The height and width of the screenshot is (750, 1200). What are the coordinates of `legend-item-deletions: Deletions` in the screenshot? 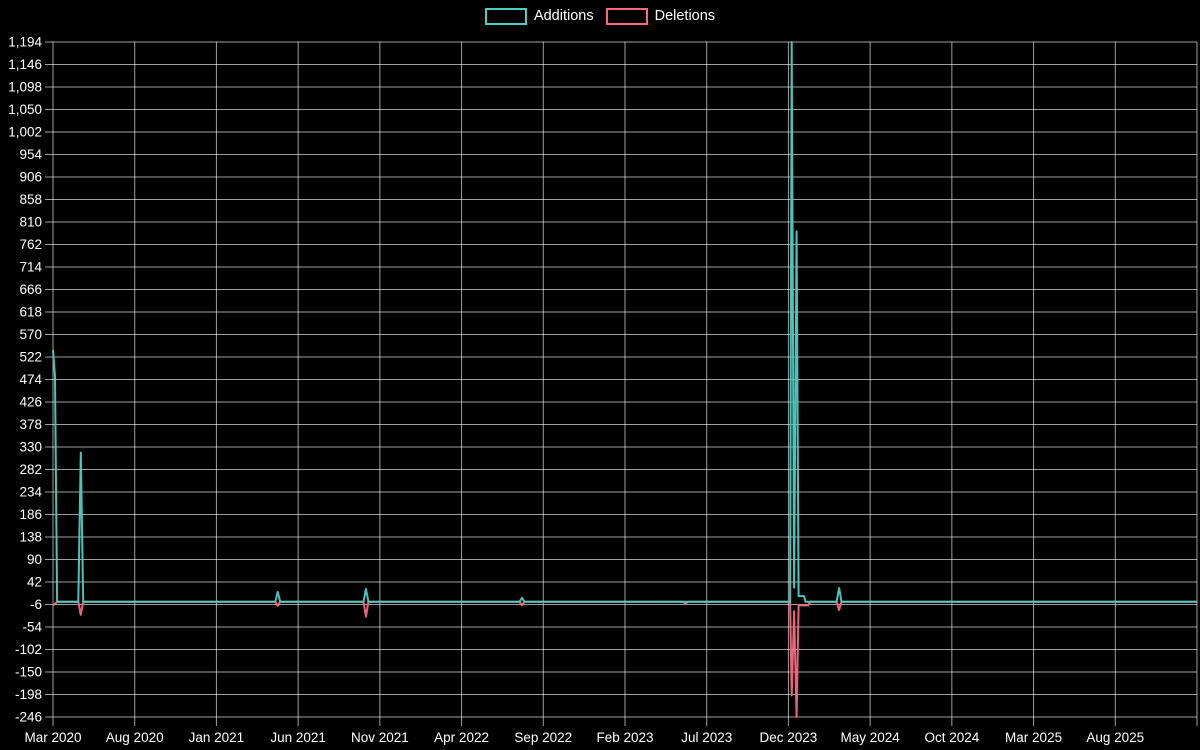 It's located at (660, 16).